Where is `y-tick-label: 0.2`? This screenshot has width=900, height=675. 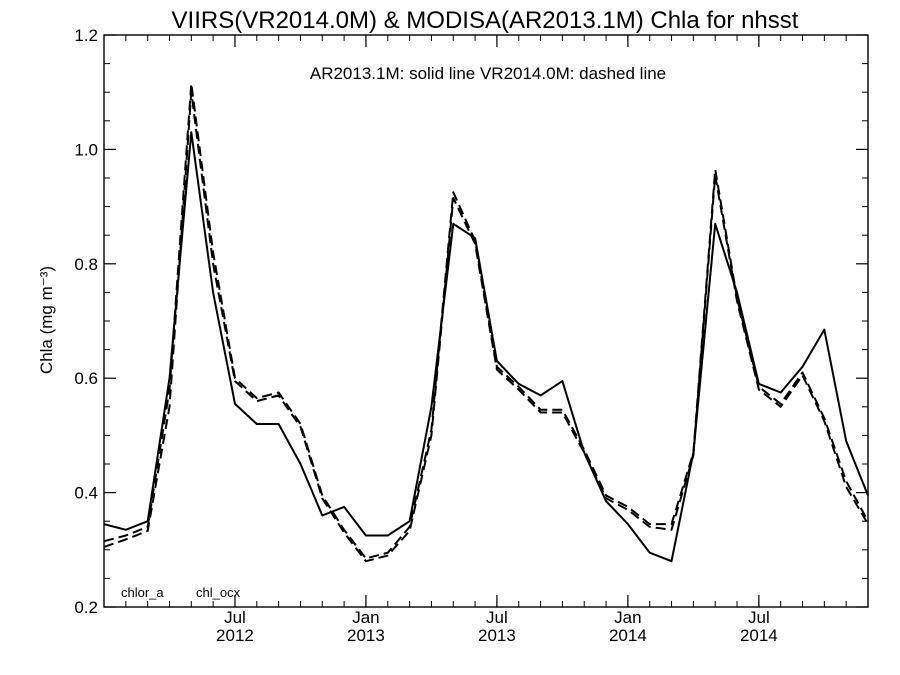
y-tick-label: 0.2 is located at coordinates (86, 607).